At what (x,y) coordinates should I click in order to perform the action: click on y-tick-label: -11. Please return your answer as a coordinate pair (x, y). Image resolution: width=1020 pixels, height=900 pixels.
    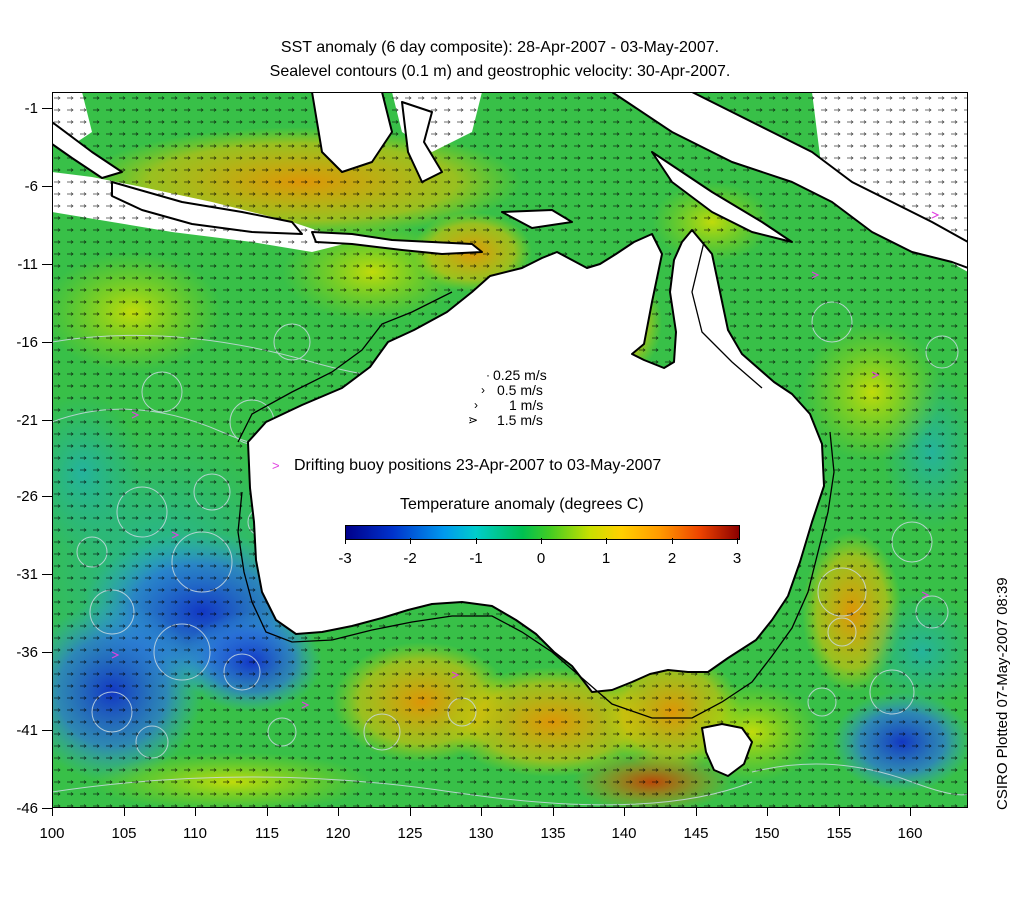
    Looking at the image, I should click on (27, 264).